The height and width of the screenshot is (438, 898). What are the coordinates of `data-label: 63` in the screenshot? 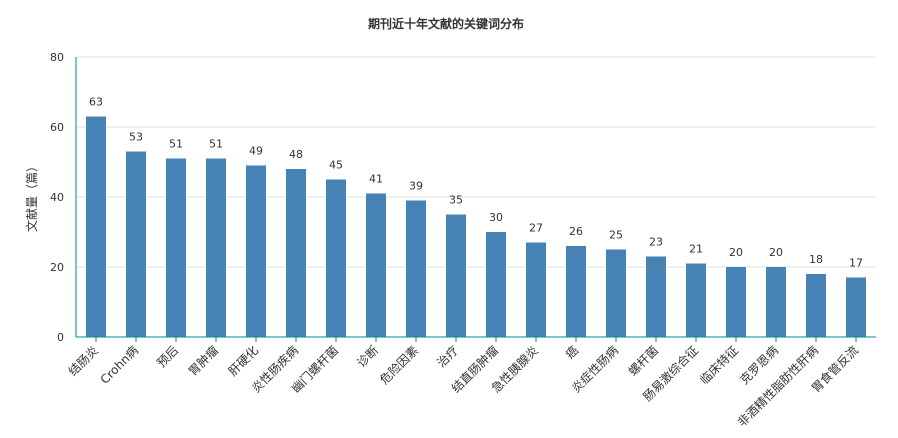 It's located at (96, 102).